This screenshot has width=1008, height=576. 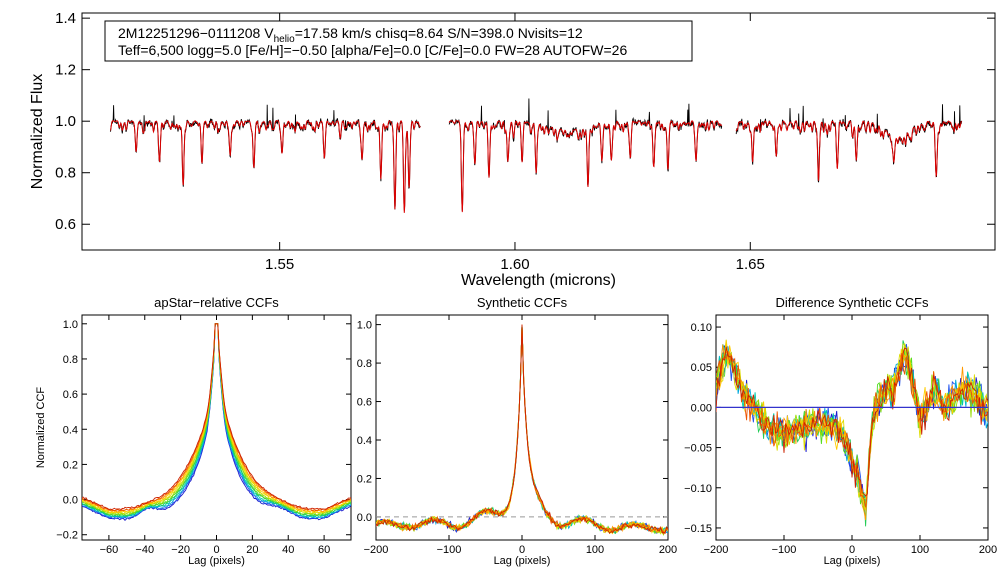 What do you see at coordinates (216, 302) in the screenshot?
I see `panel-title: apStar−relative CCFs` at bounding box center [216, 302].